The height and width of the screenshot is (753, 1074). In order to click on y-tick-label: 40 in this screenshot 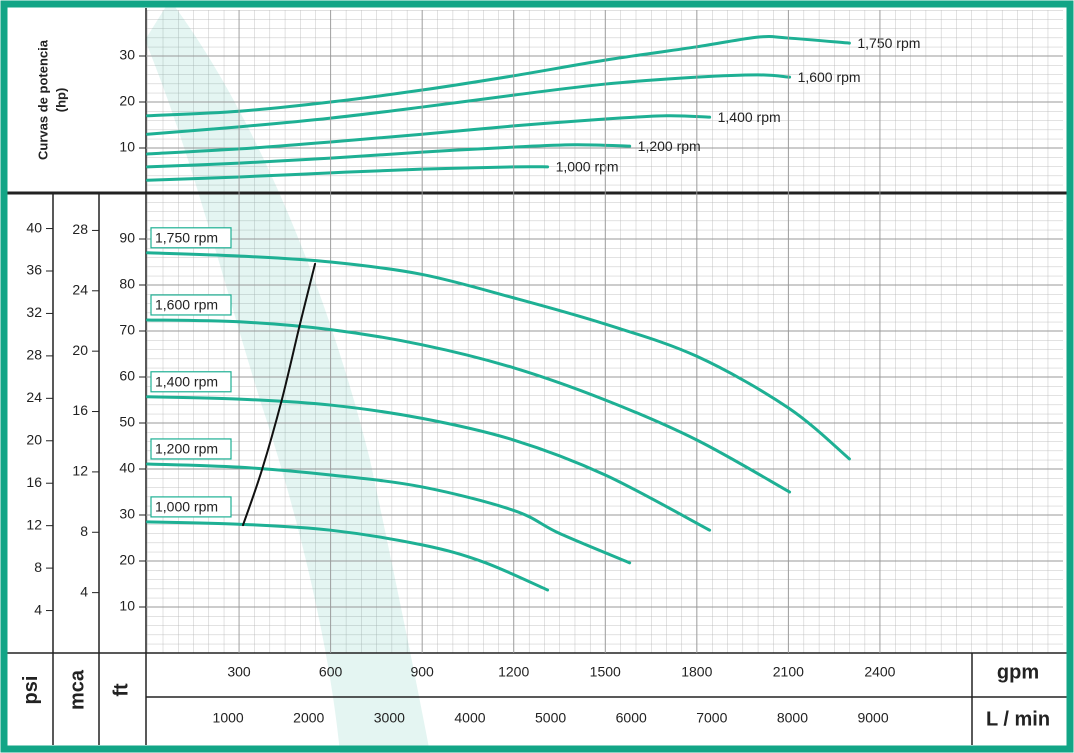, I will do `click(127, 468)`.